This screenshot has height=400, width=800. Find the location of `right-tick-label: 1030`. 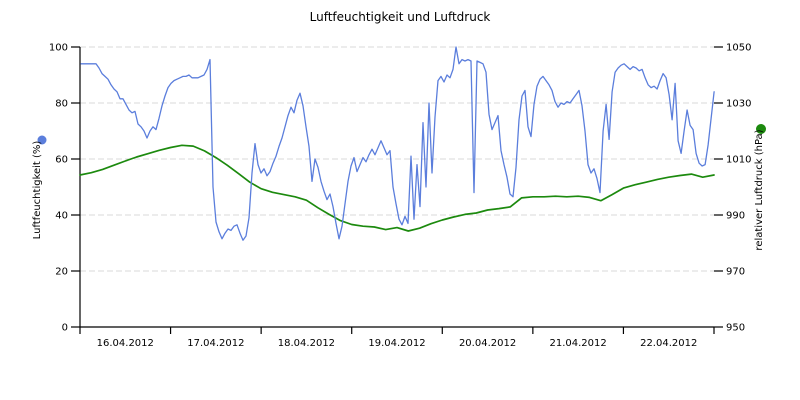

right-tick-label: 1030 is located at coordinates (738, 104).